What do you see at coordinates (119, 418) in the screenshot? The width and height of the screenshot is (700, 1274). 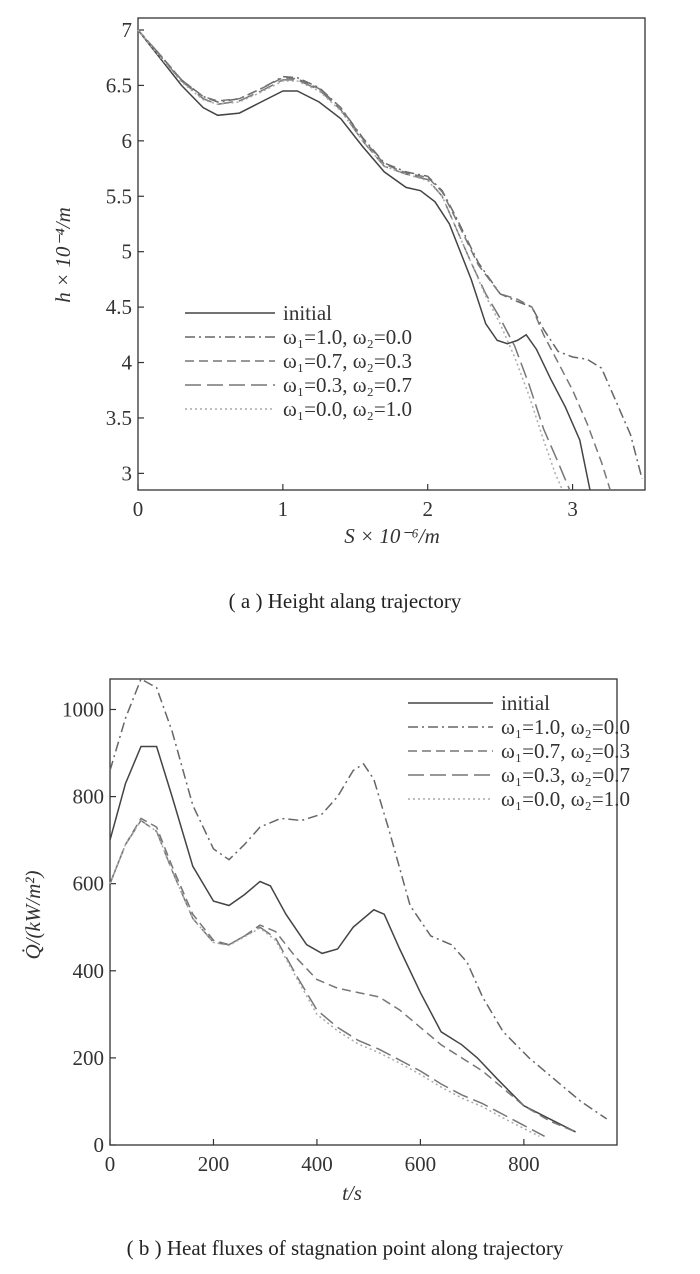 I see `y-tick-label: 3.5` at bounding box center [119, 418].